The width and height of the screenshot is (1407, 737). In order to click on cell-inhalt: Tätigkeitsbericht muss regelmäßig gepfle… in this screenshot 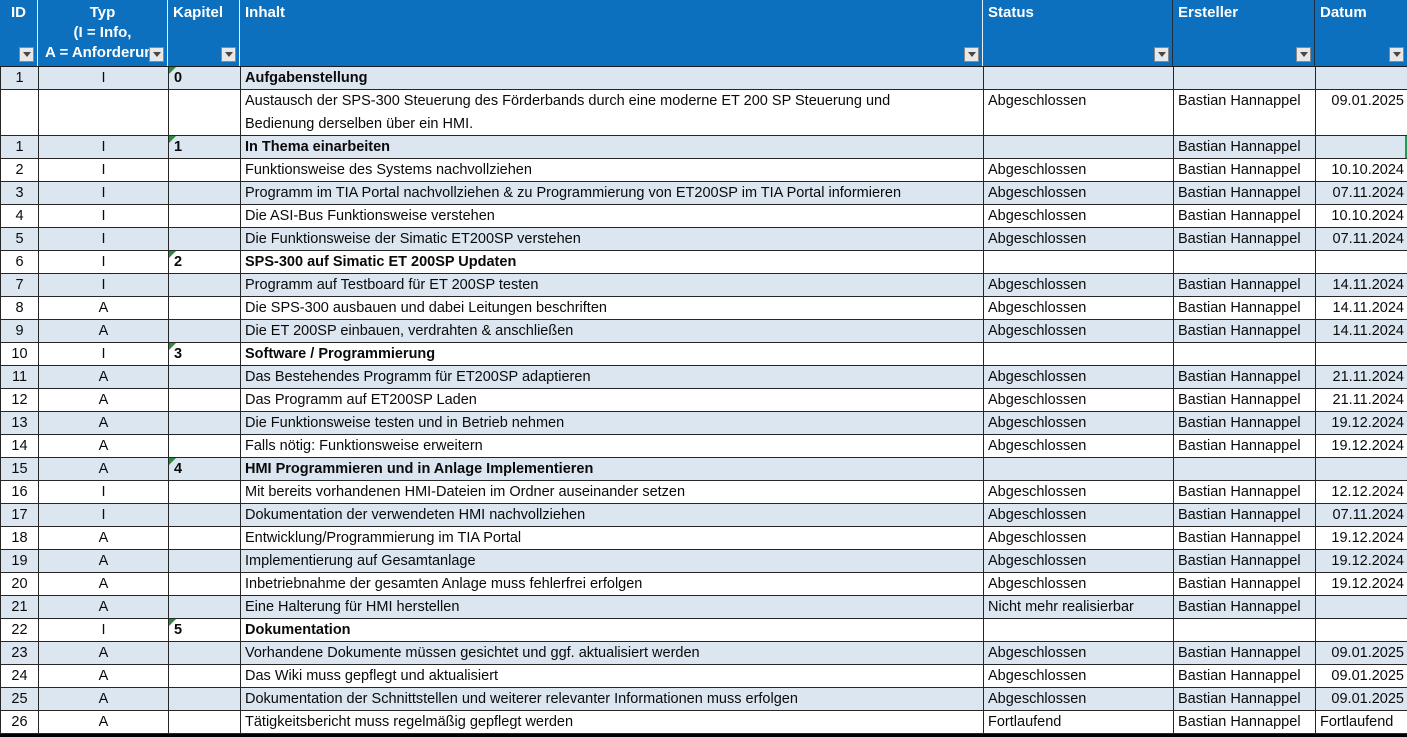, I will do `click(612, 722)`.